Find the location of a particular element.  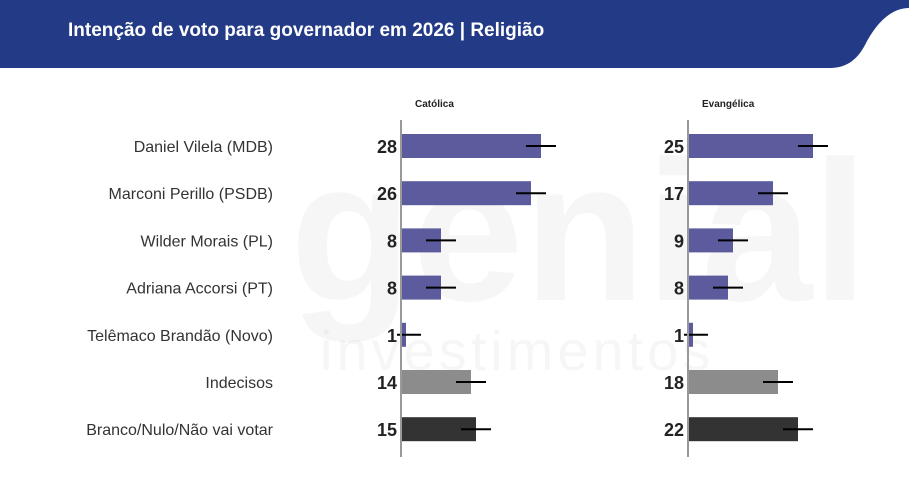

value-label: 25 is located at coordinates (674, 147).